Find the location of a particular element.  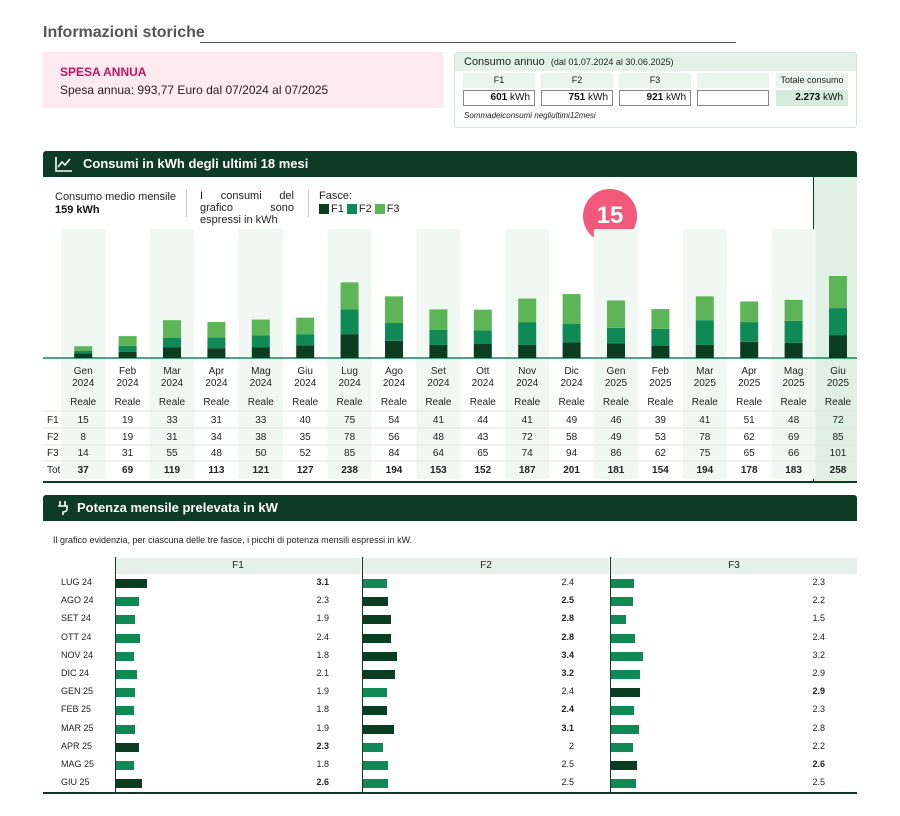

consumo-annuo-period: (dal 01.07.2024 al 30.06.2025) is located at coordinates (612, 62).